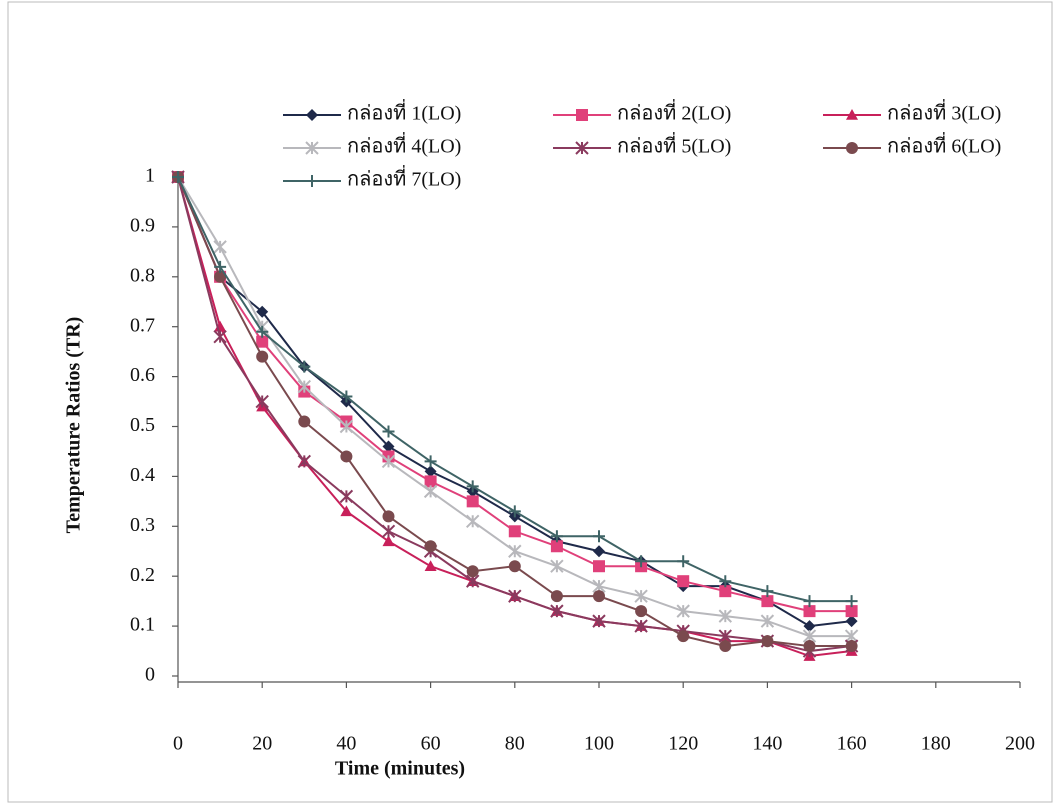  I want to click on legend-label: กล่องที่ 7(LO), so click(404, 178).